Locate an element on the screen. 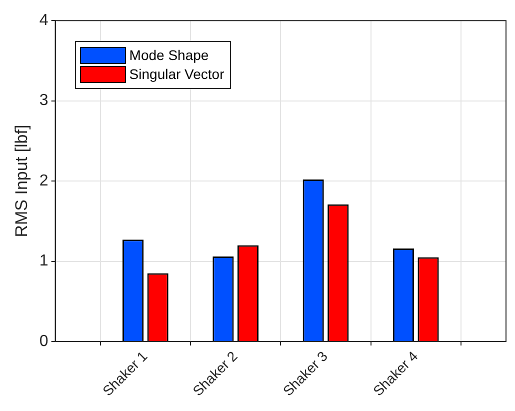 The height and width of the screenshot is (411, 515). legend-label: Singular Vector is located at coordinates (176, 74).